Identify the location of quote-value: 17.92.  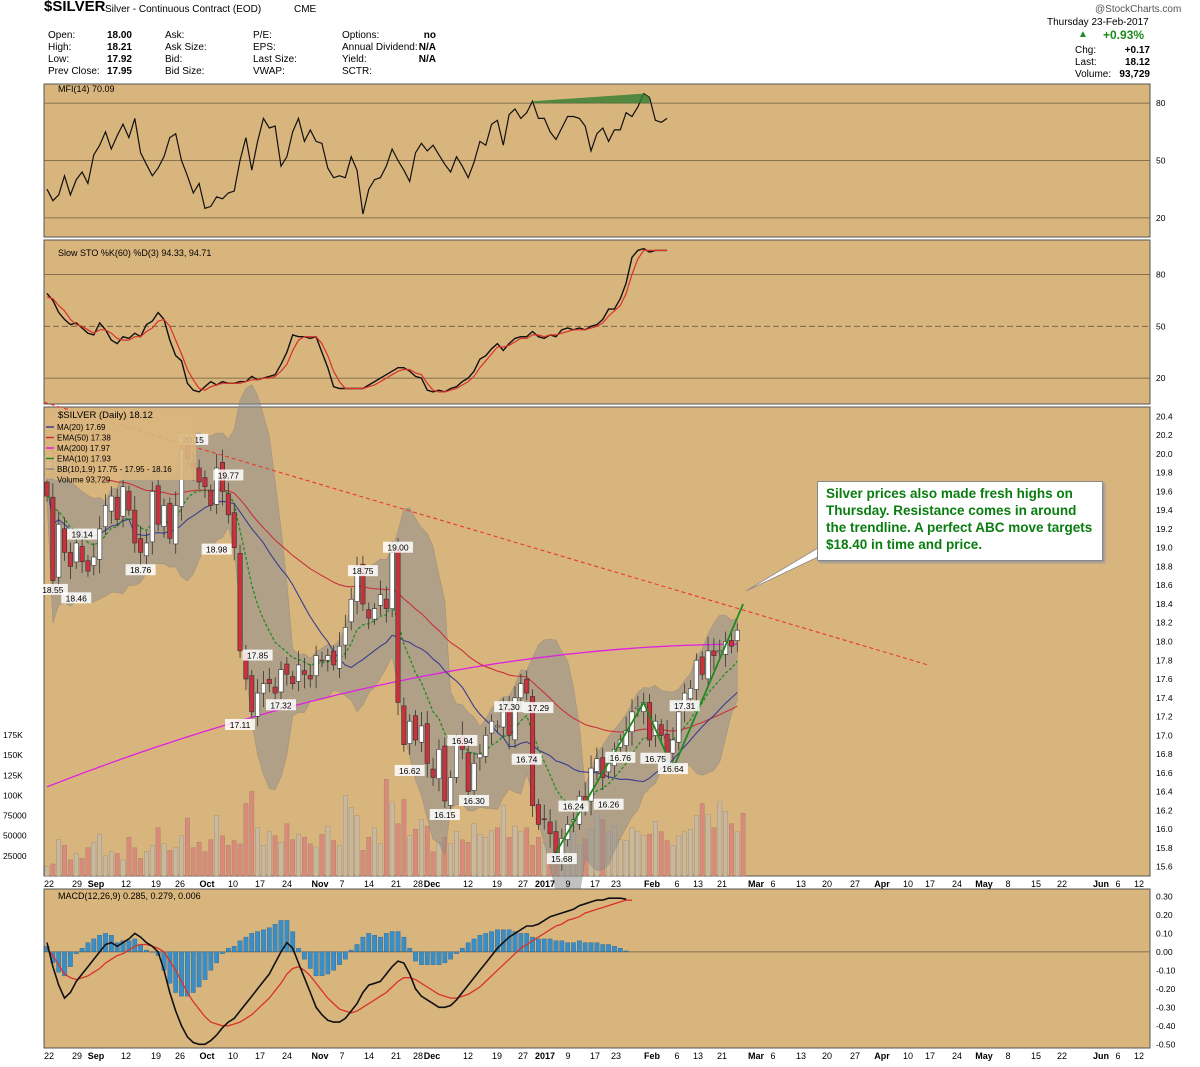
(119, 59).